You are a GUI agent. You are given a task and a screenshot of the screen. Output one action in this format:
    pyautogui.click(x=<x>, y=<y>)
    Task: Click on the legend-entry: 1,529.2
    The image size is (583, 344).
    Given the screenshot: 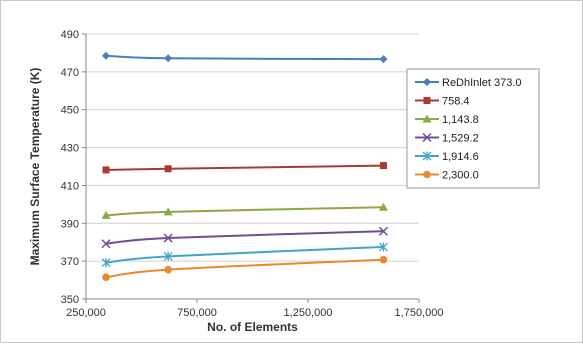 What is the action you would take?
    pyautogui.click(x=447, y=139)
    